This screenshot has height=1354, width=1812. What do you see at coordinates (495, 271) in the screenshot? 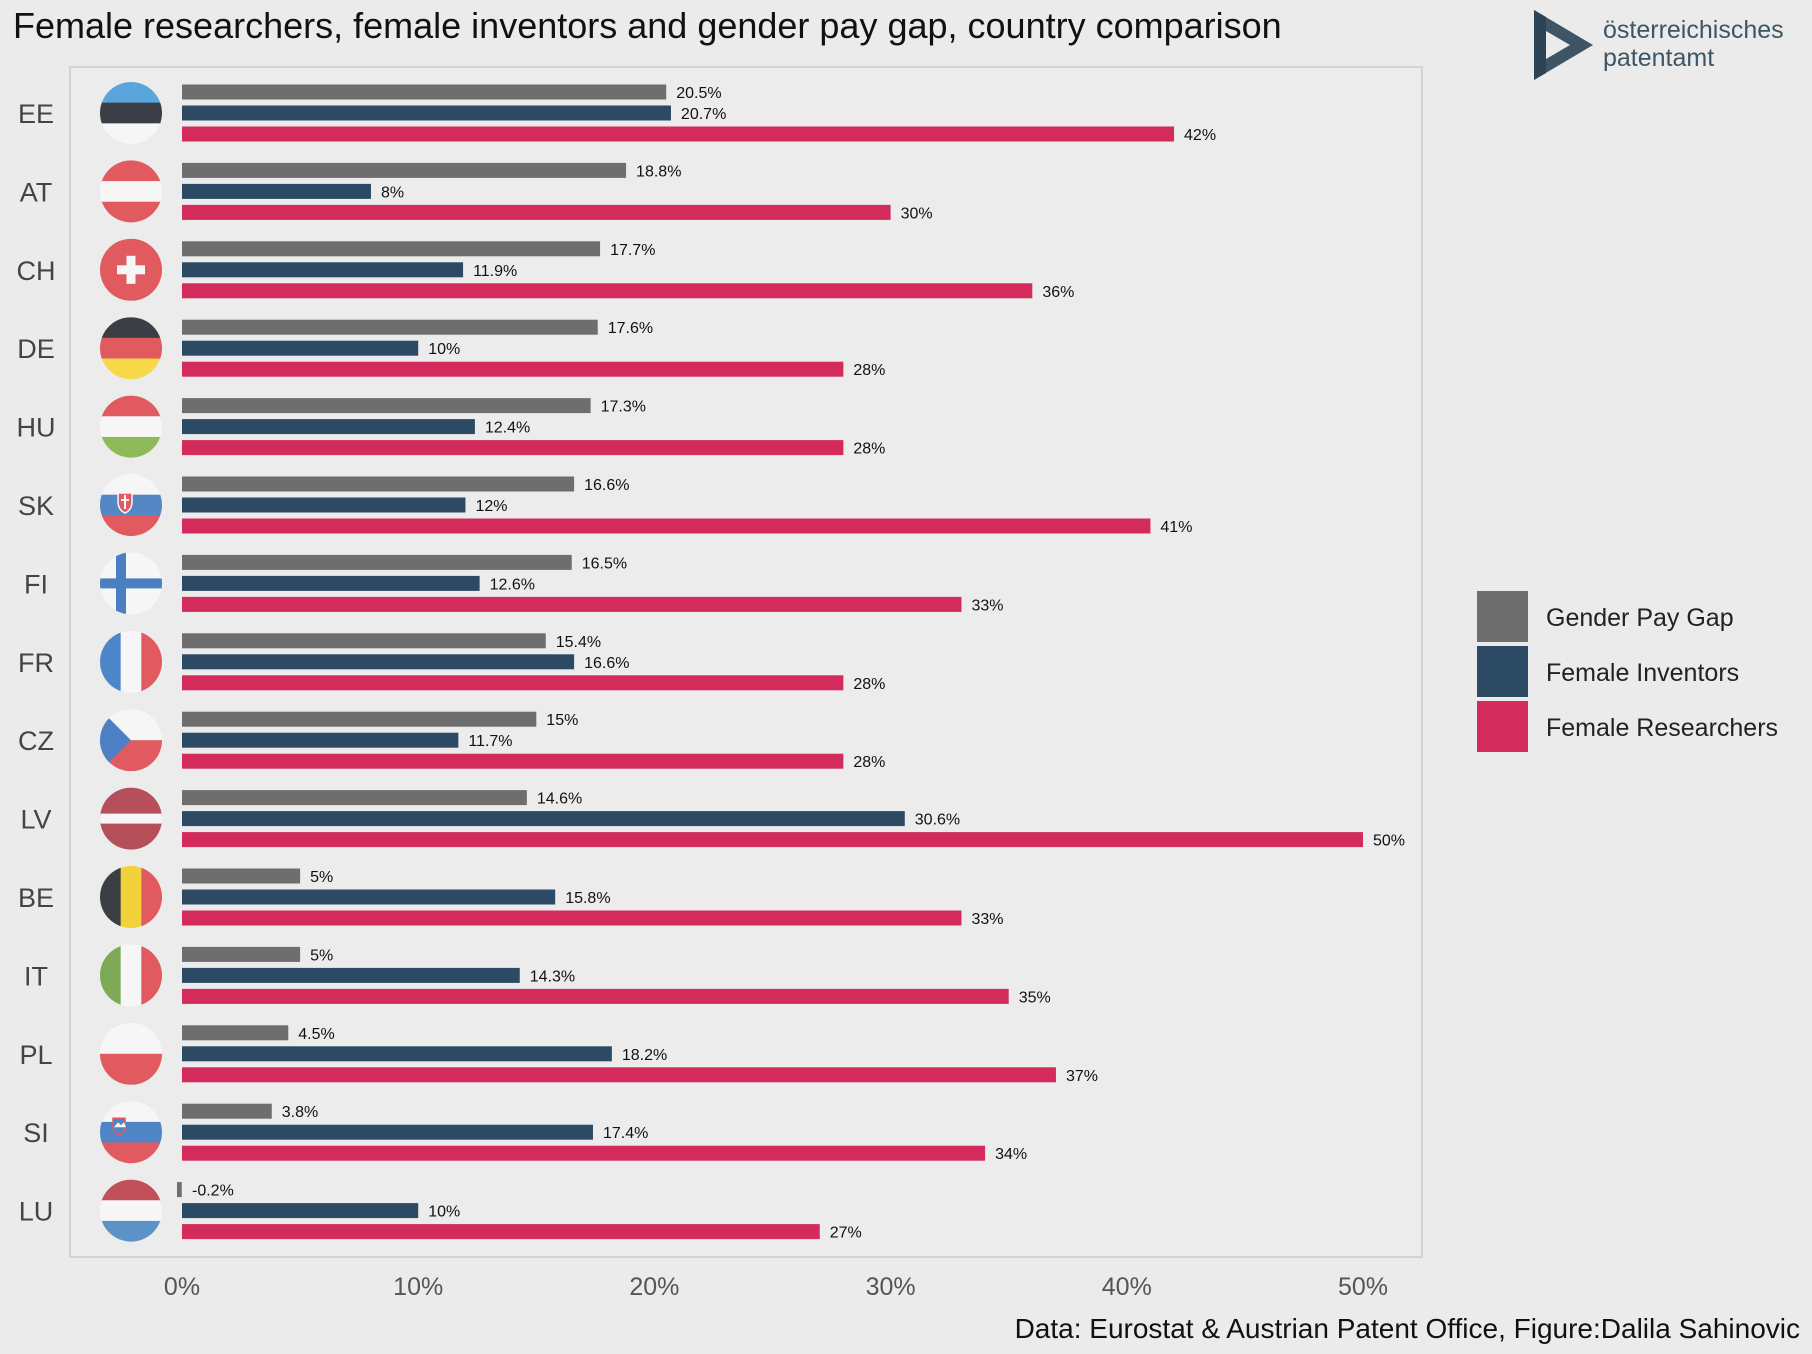
I see `data-label-female-inventors-ch: 11.9%` at bounding box center [495, 271].